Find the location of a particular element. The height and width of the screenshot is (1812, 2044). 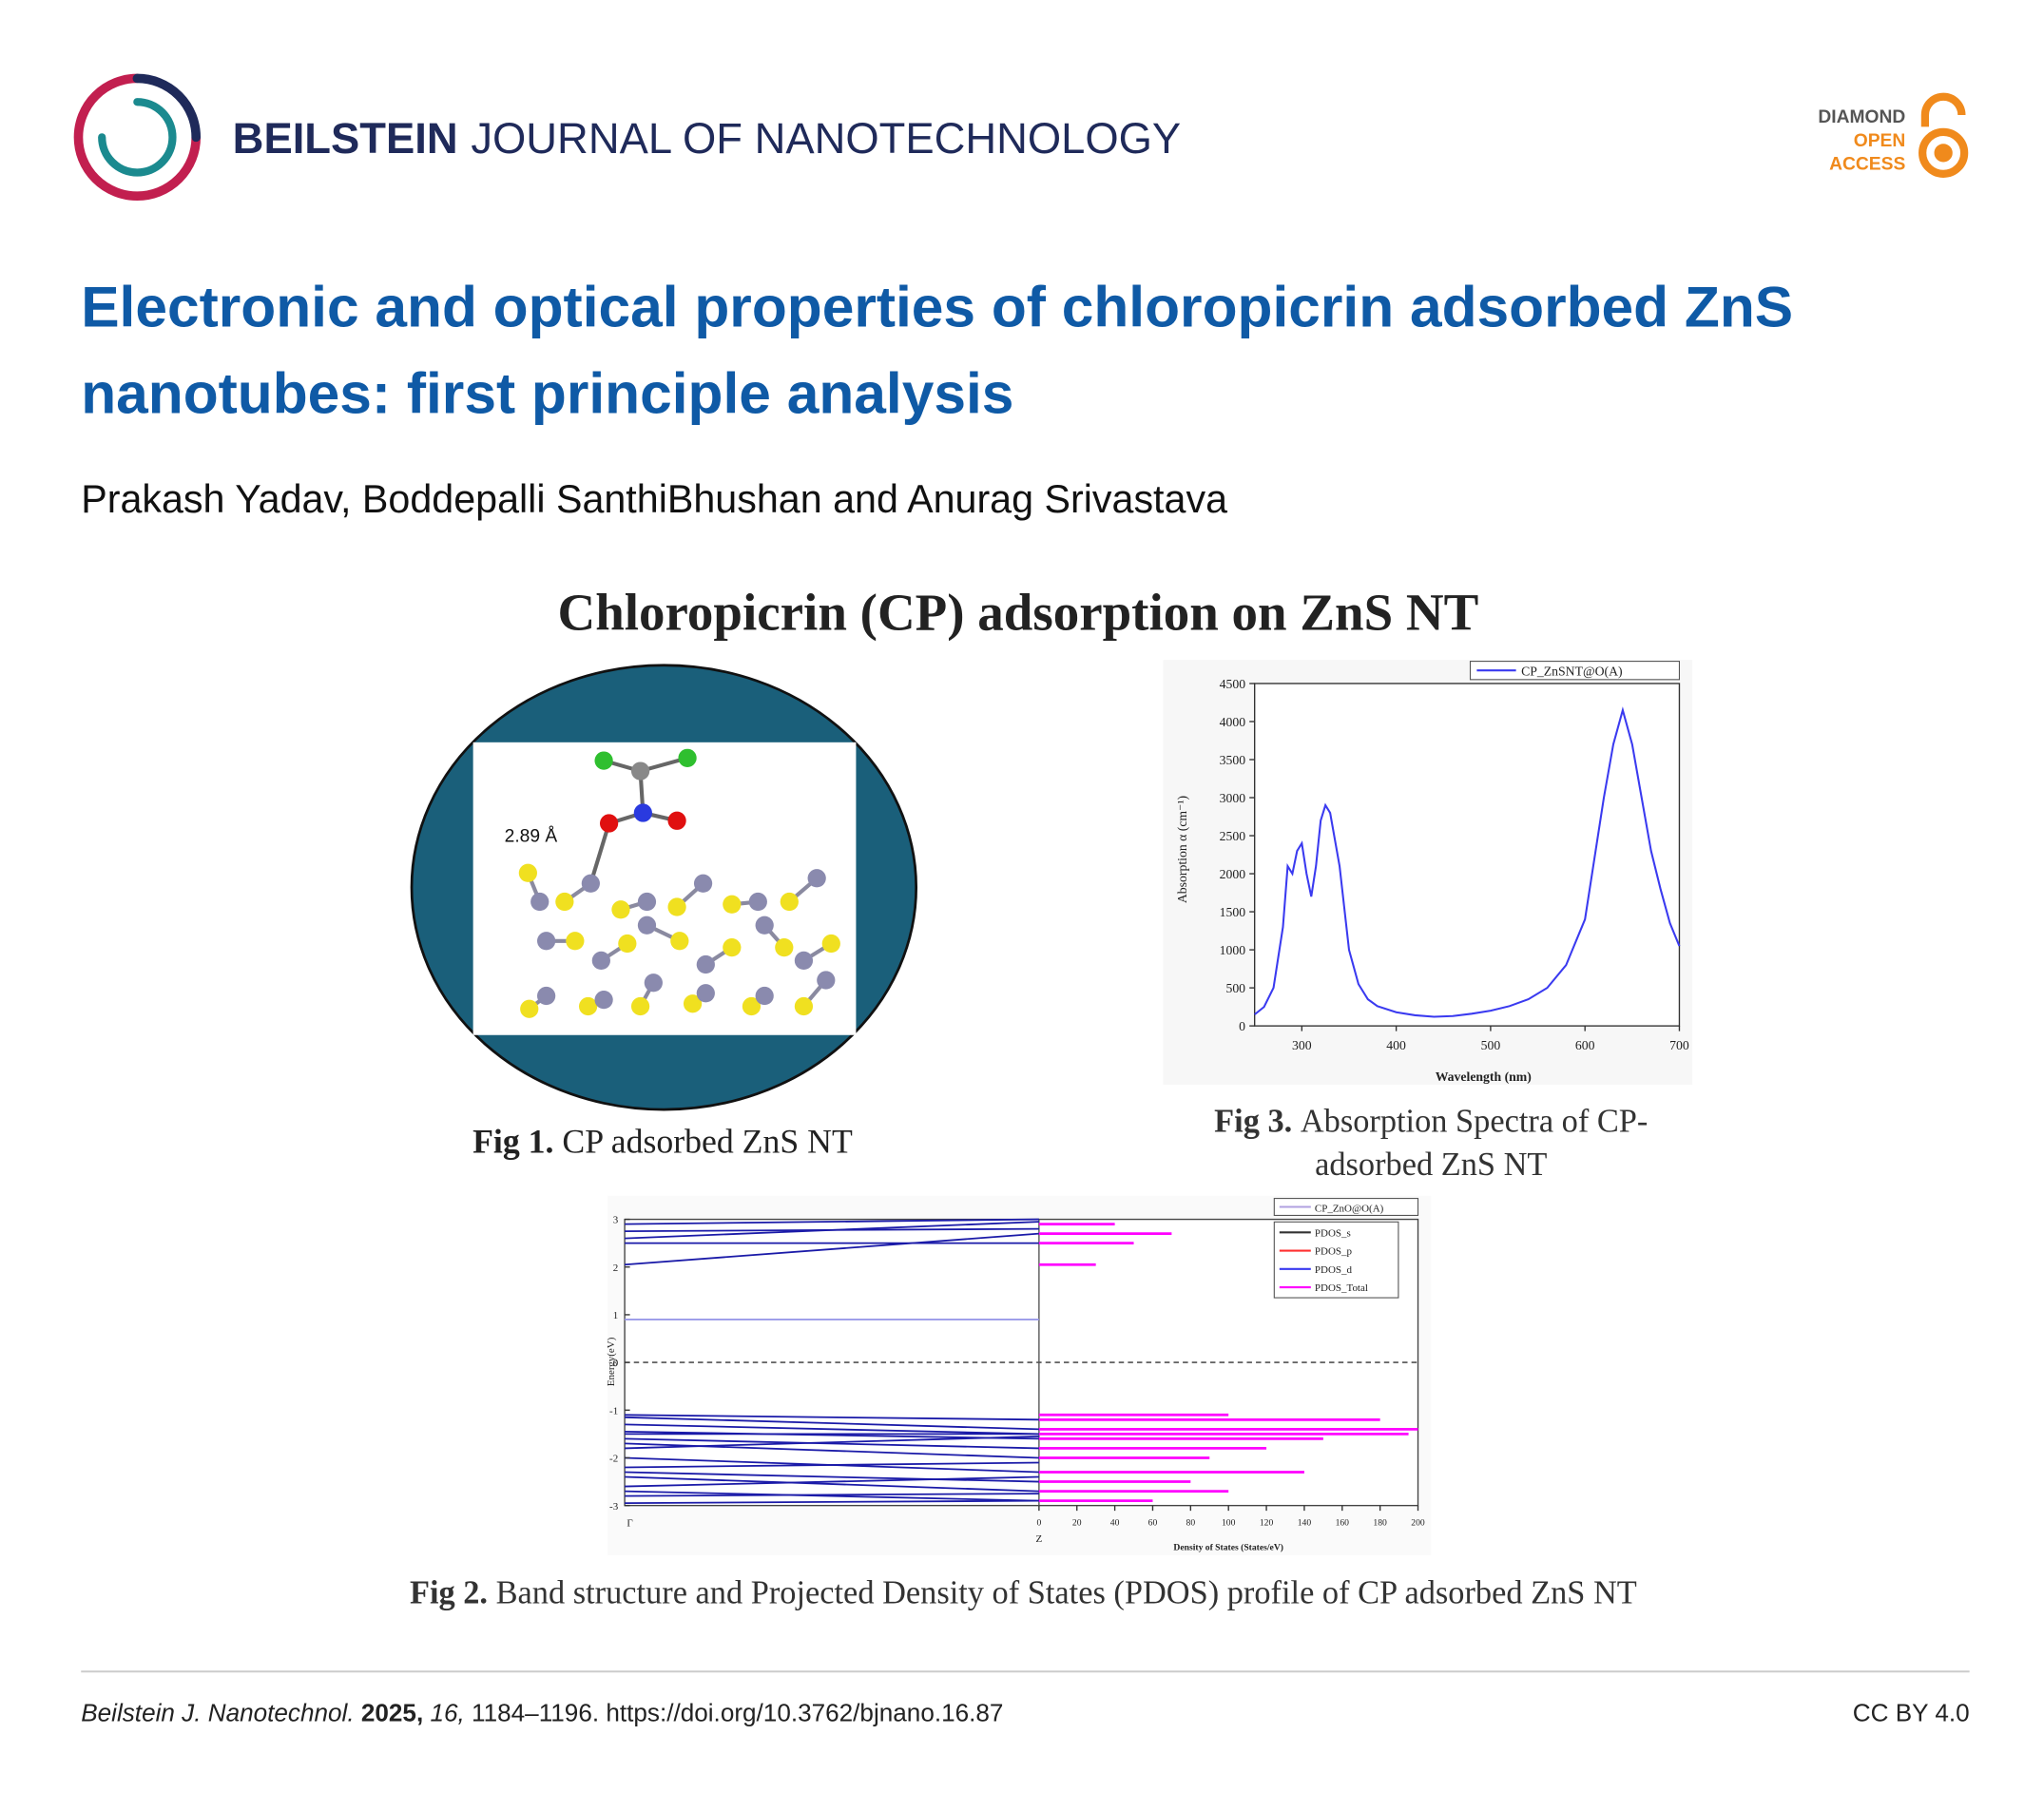

y-tick-label: 1500 is located at coordinates (1233, 912).